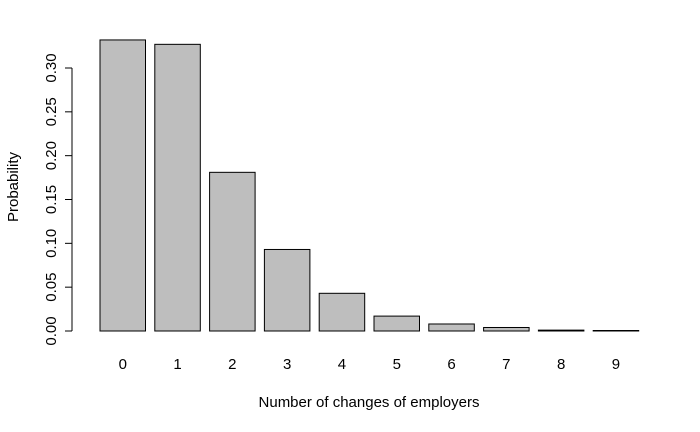 The width and height of the screenshot is (700, 432). I want to click on x-axis-title: Number of changes of employers, so click(369, 402).